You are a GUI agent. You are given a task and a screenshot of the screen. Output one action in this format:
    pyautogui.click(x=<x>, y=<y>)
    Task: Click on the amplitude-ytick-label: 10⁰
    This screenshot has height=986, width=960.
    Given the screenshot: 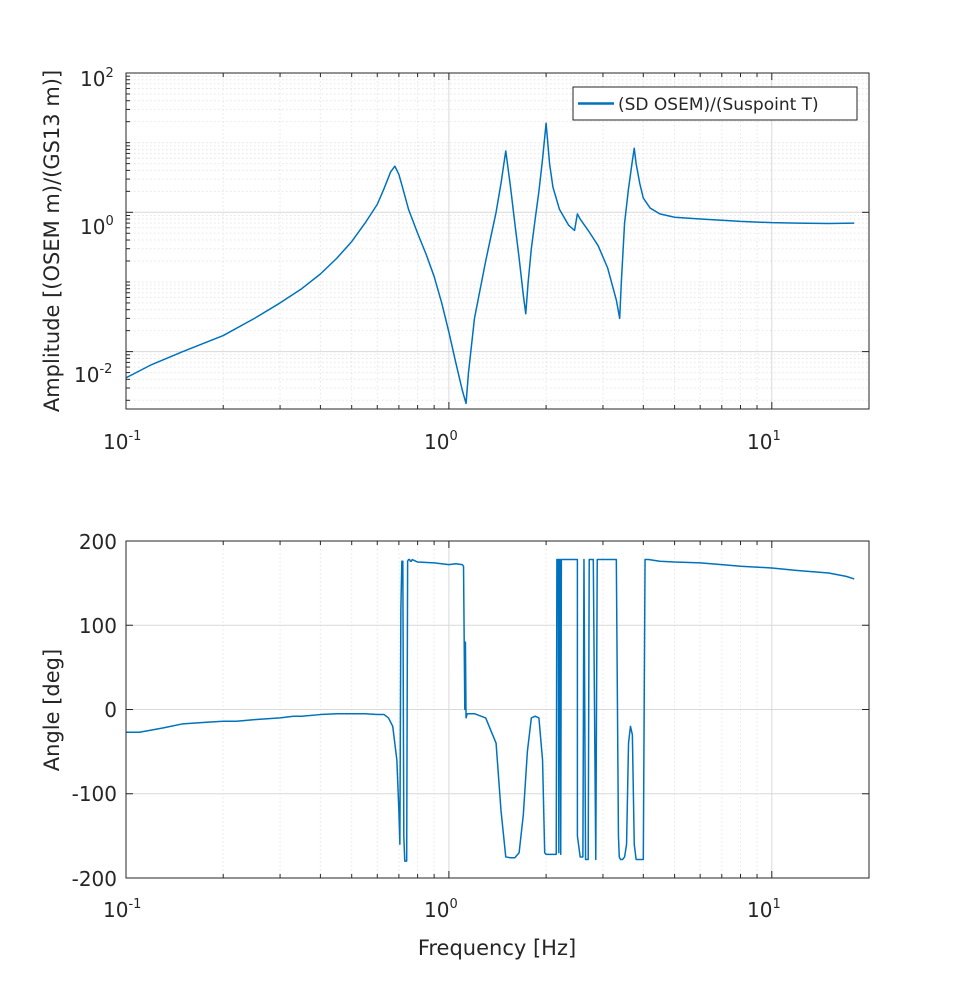 What is the action you would take?
    pyautogui.click(x=97, y=226)
    